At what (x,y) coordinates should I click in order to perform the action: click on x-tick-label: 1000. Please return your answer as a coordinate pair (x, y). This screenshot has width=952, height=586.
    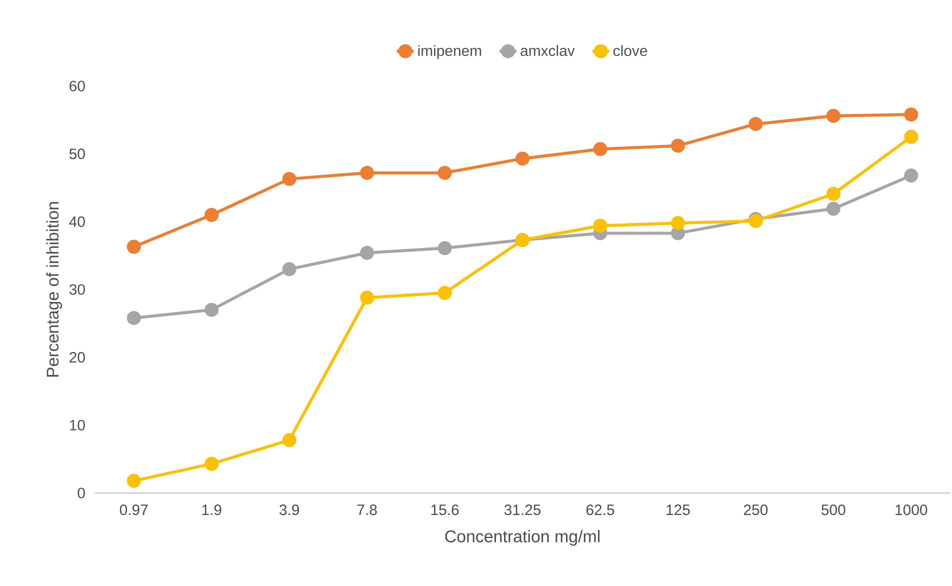
    Looking at the image, I should click on (912, 510).